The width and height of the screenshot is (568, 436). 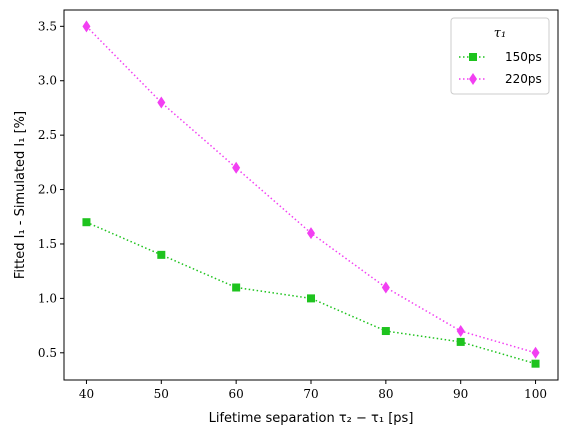 I want to click on y-tick-label: 0.5, so click(x=47, y=353).